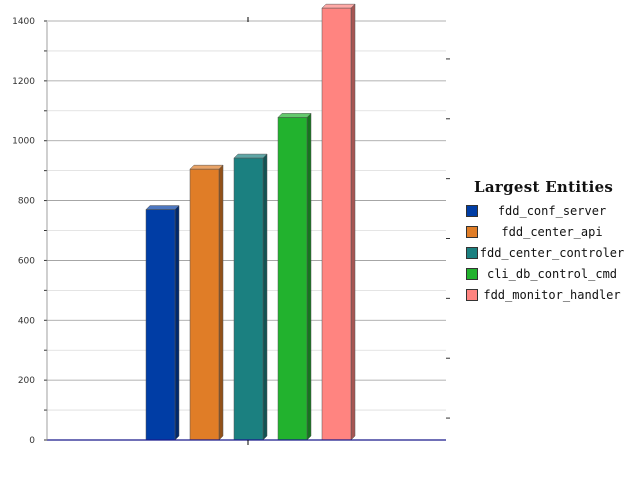  What do you see at coordinates (26, 202) in the screenshot?
I see `y-tick-label: 800` at bounding box center [26, 202].